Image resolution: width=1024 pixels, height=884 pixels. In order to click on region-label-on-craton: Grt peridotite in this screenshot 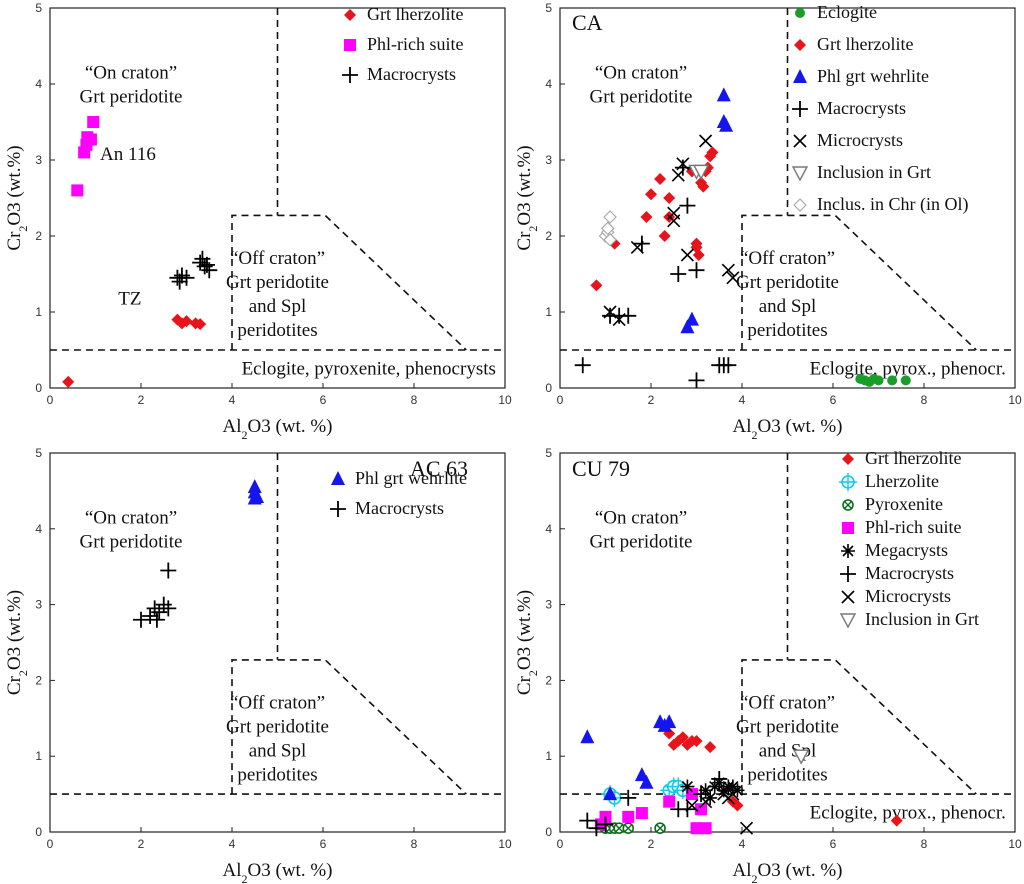, I will do `click(131, 97)`.